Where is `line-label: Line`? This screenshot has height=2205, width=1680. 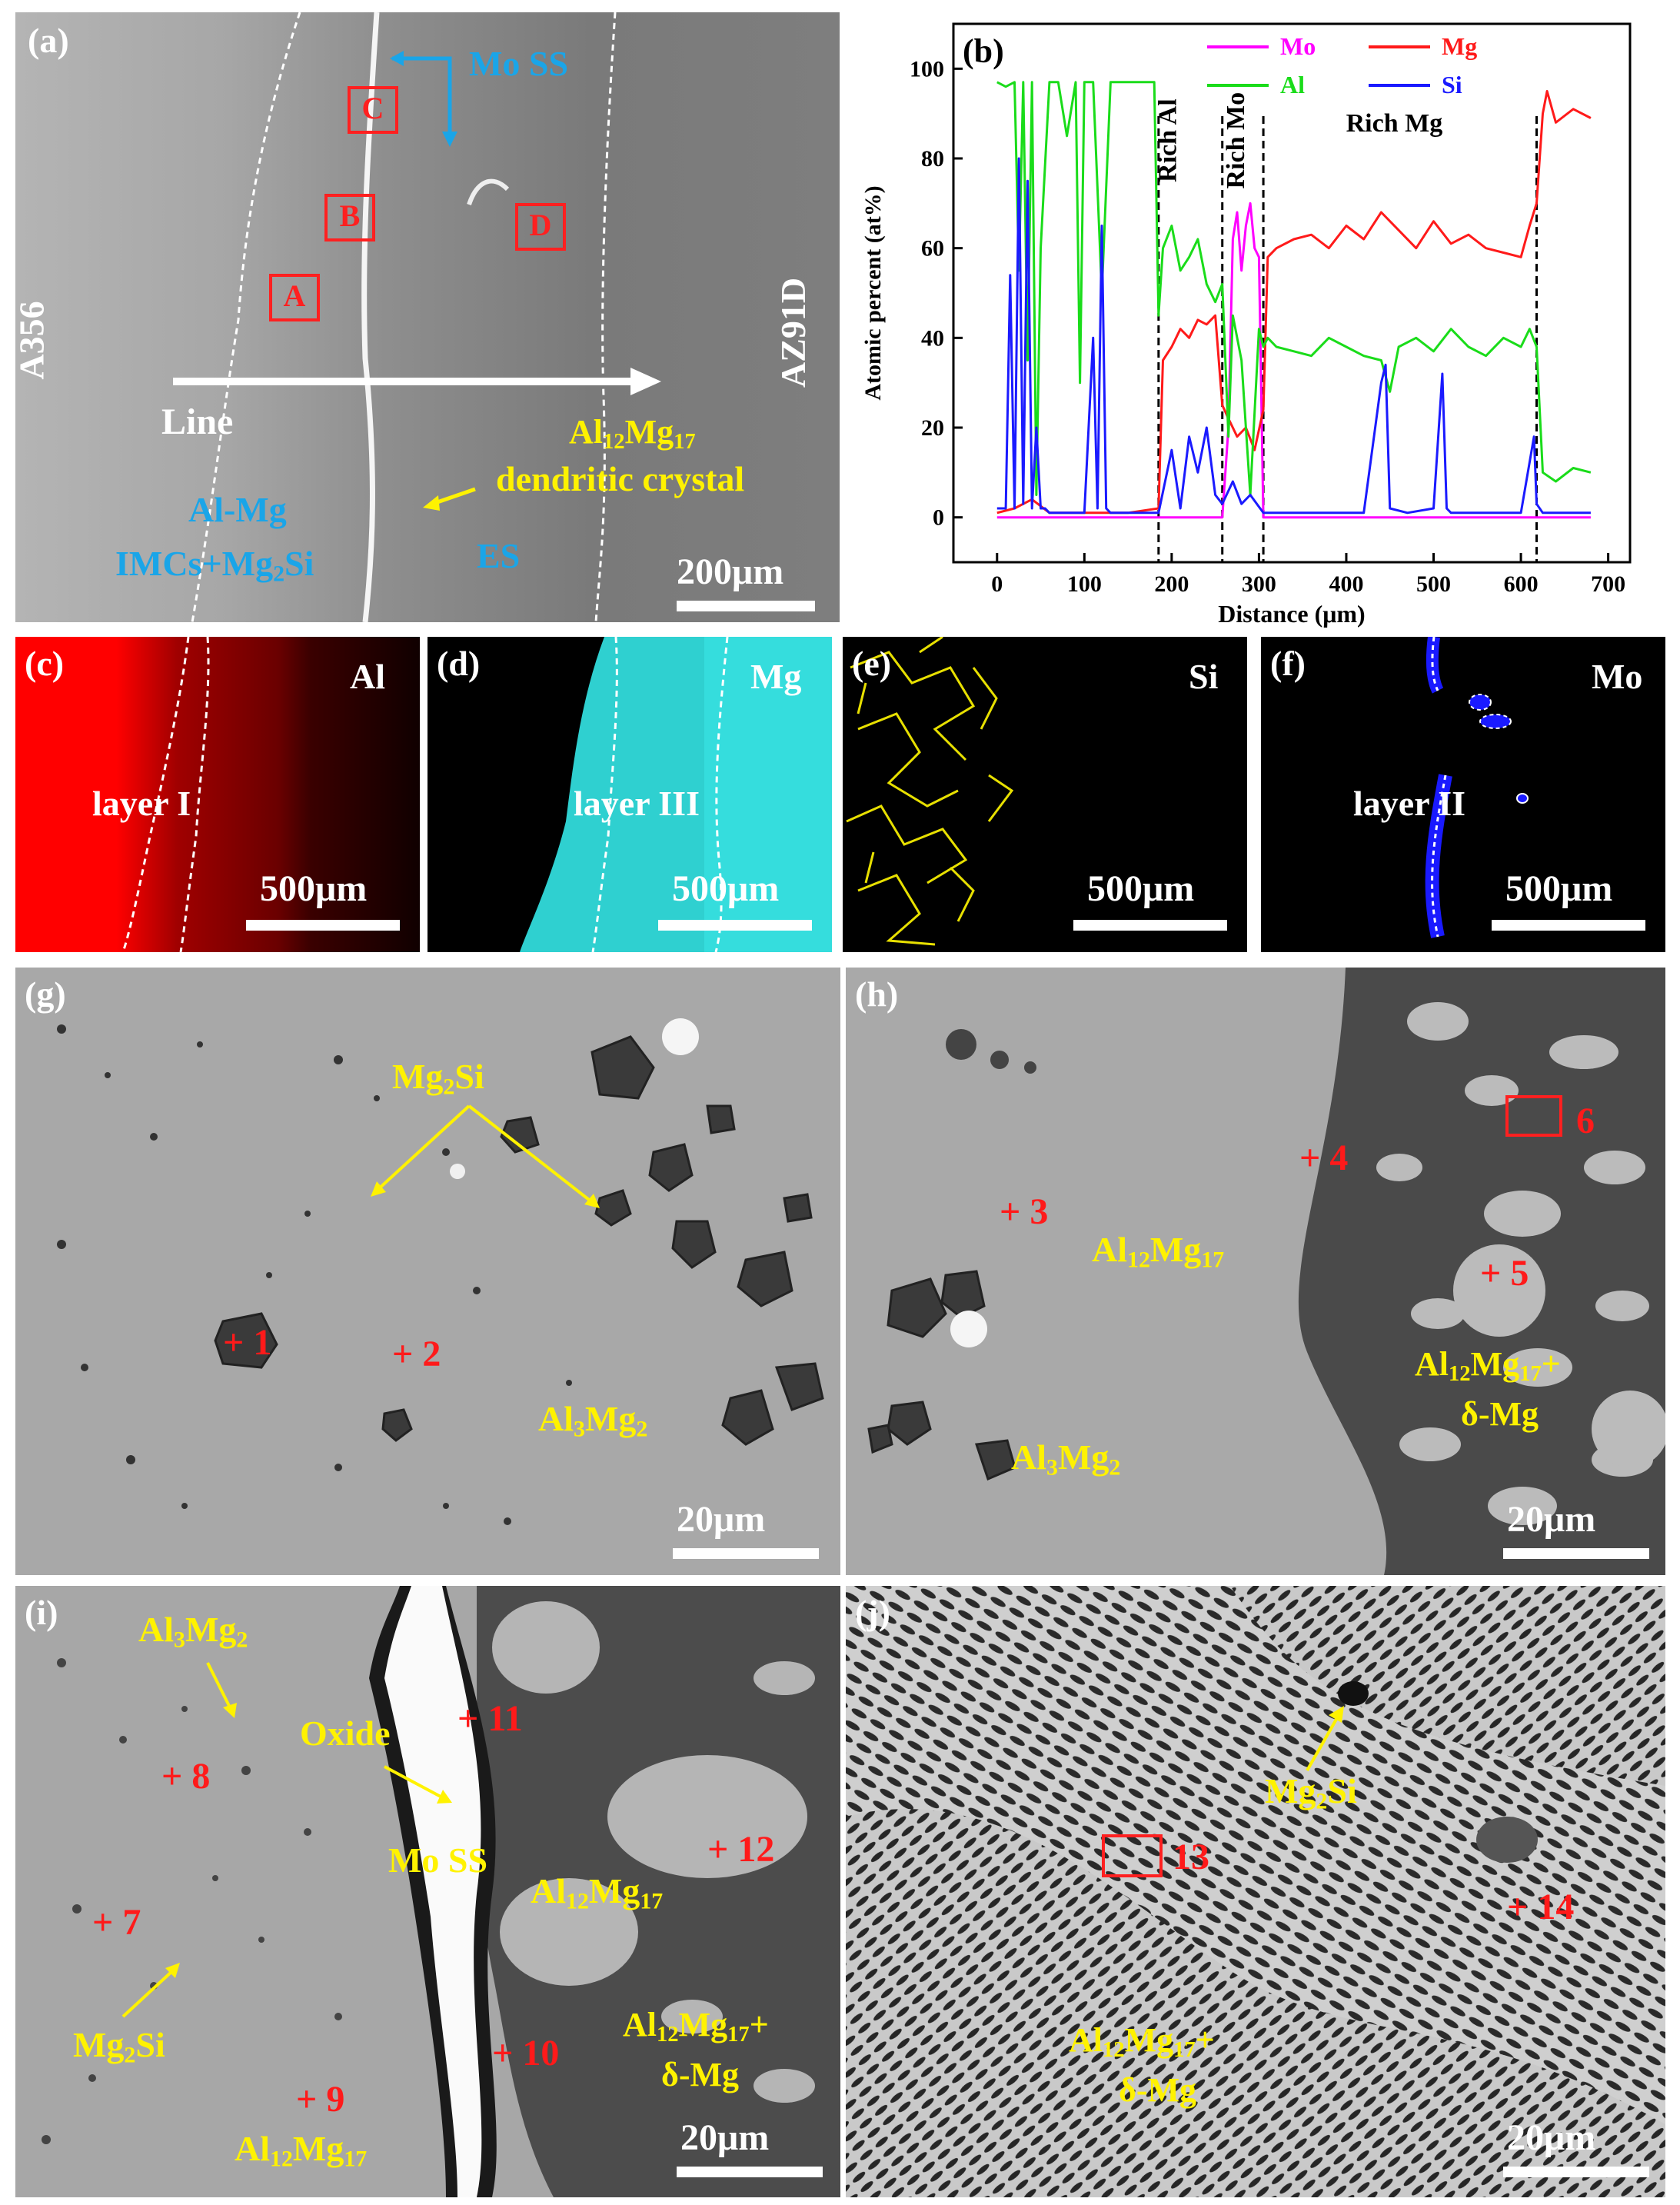 line-label: Line is located at coordinates (197, 421).